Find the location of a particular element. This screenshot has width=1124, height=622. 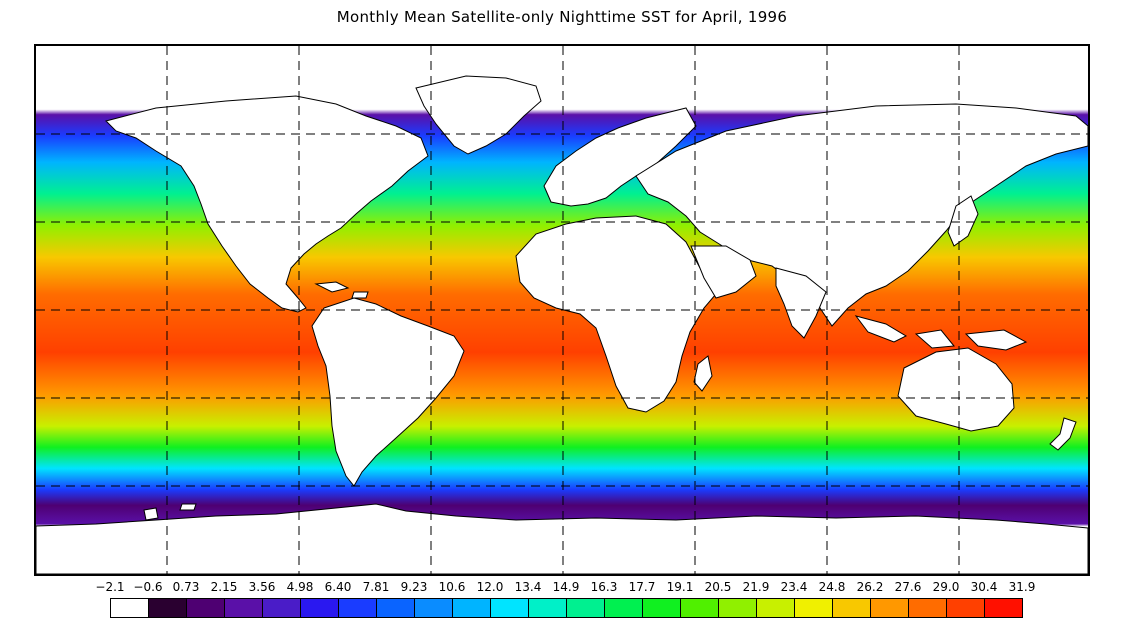

legend-tick-label: 6.40 is located at coordinates (338, 587).